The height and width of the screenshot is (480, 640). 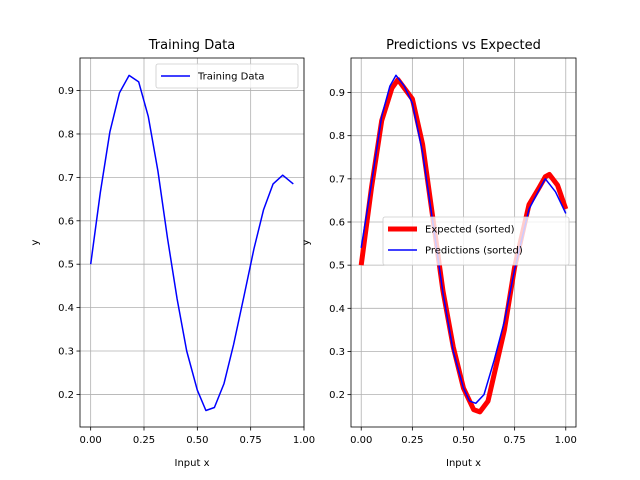 I want to click on chart-title: Predictions vs Expected, so click(x=463, y=45).